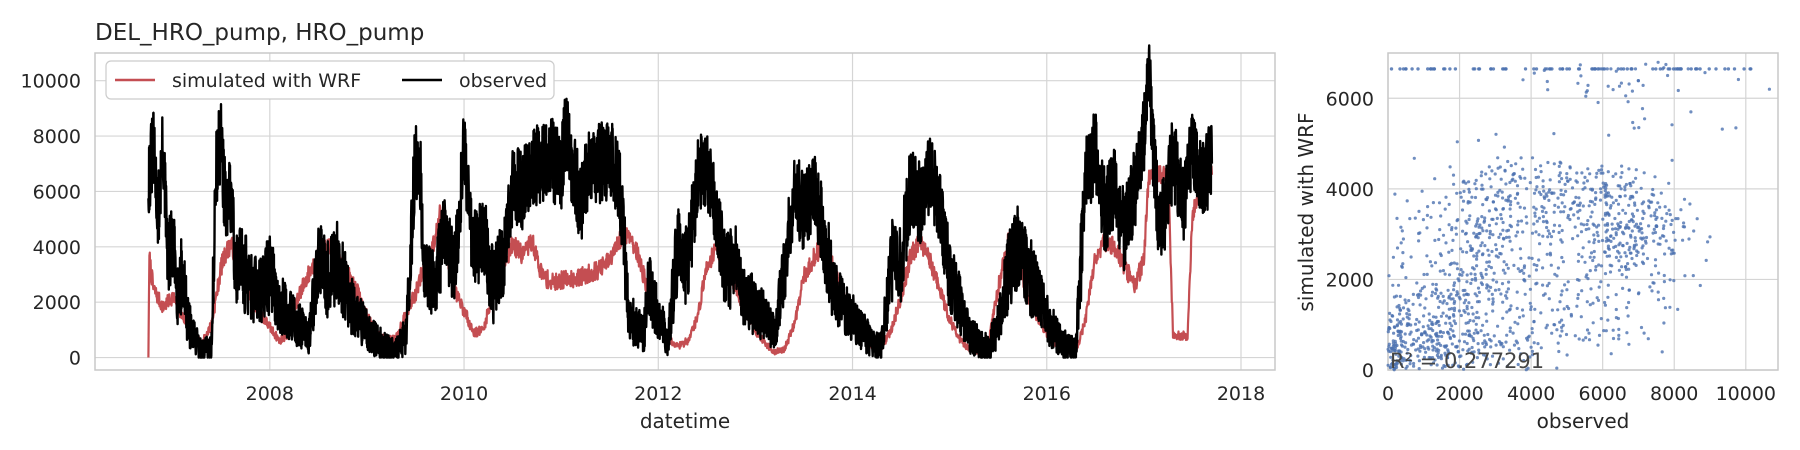 The height and width of the screenshot is (450, 1800). What do you see at coordinates (1350, 280) in the screenshot?
I see `scatter-y-tick-label: 2000` at bounding box center [1350, 280].